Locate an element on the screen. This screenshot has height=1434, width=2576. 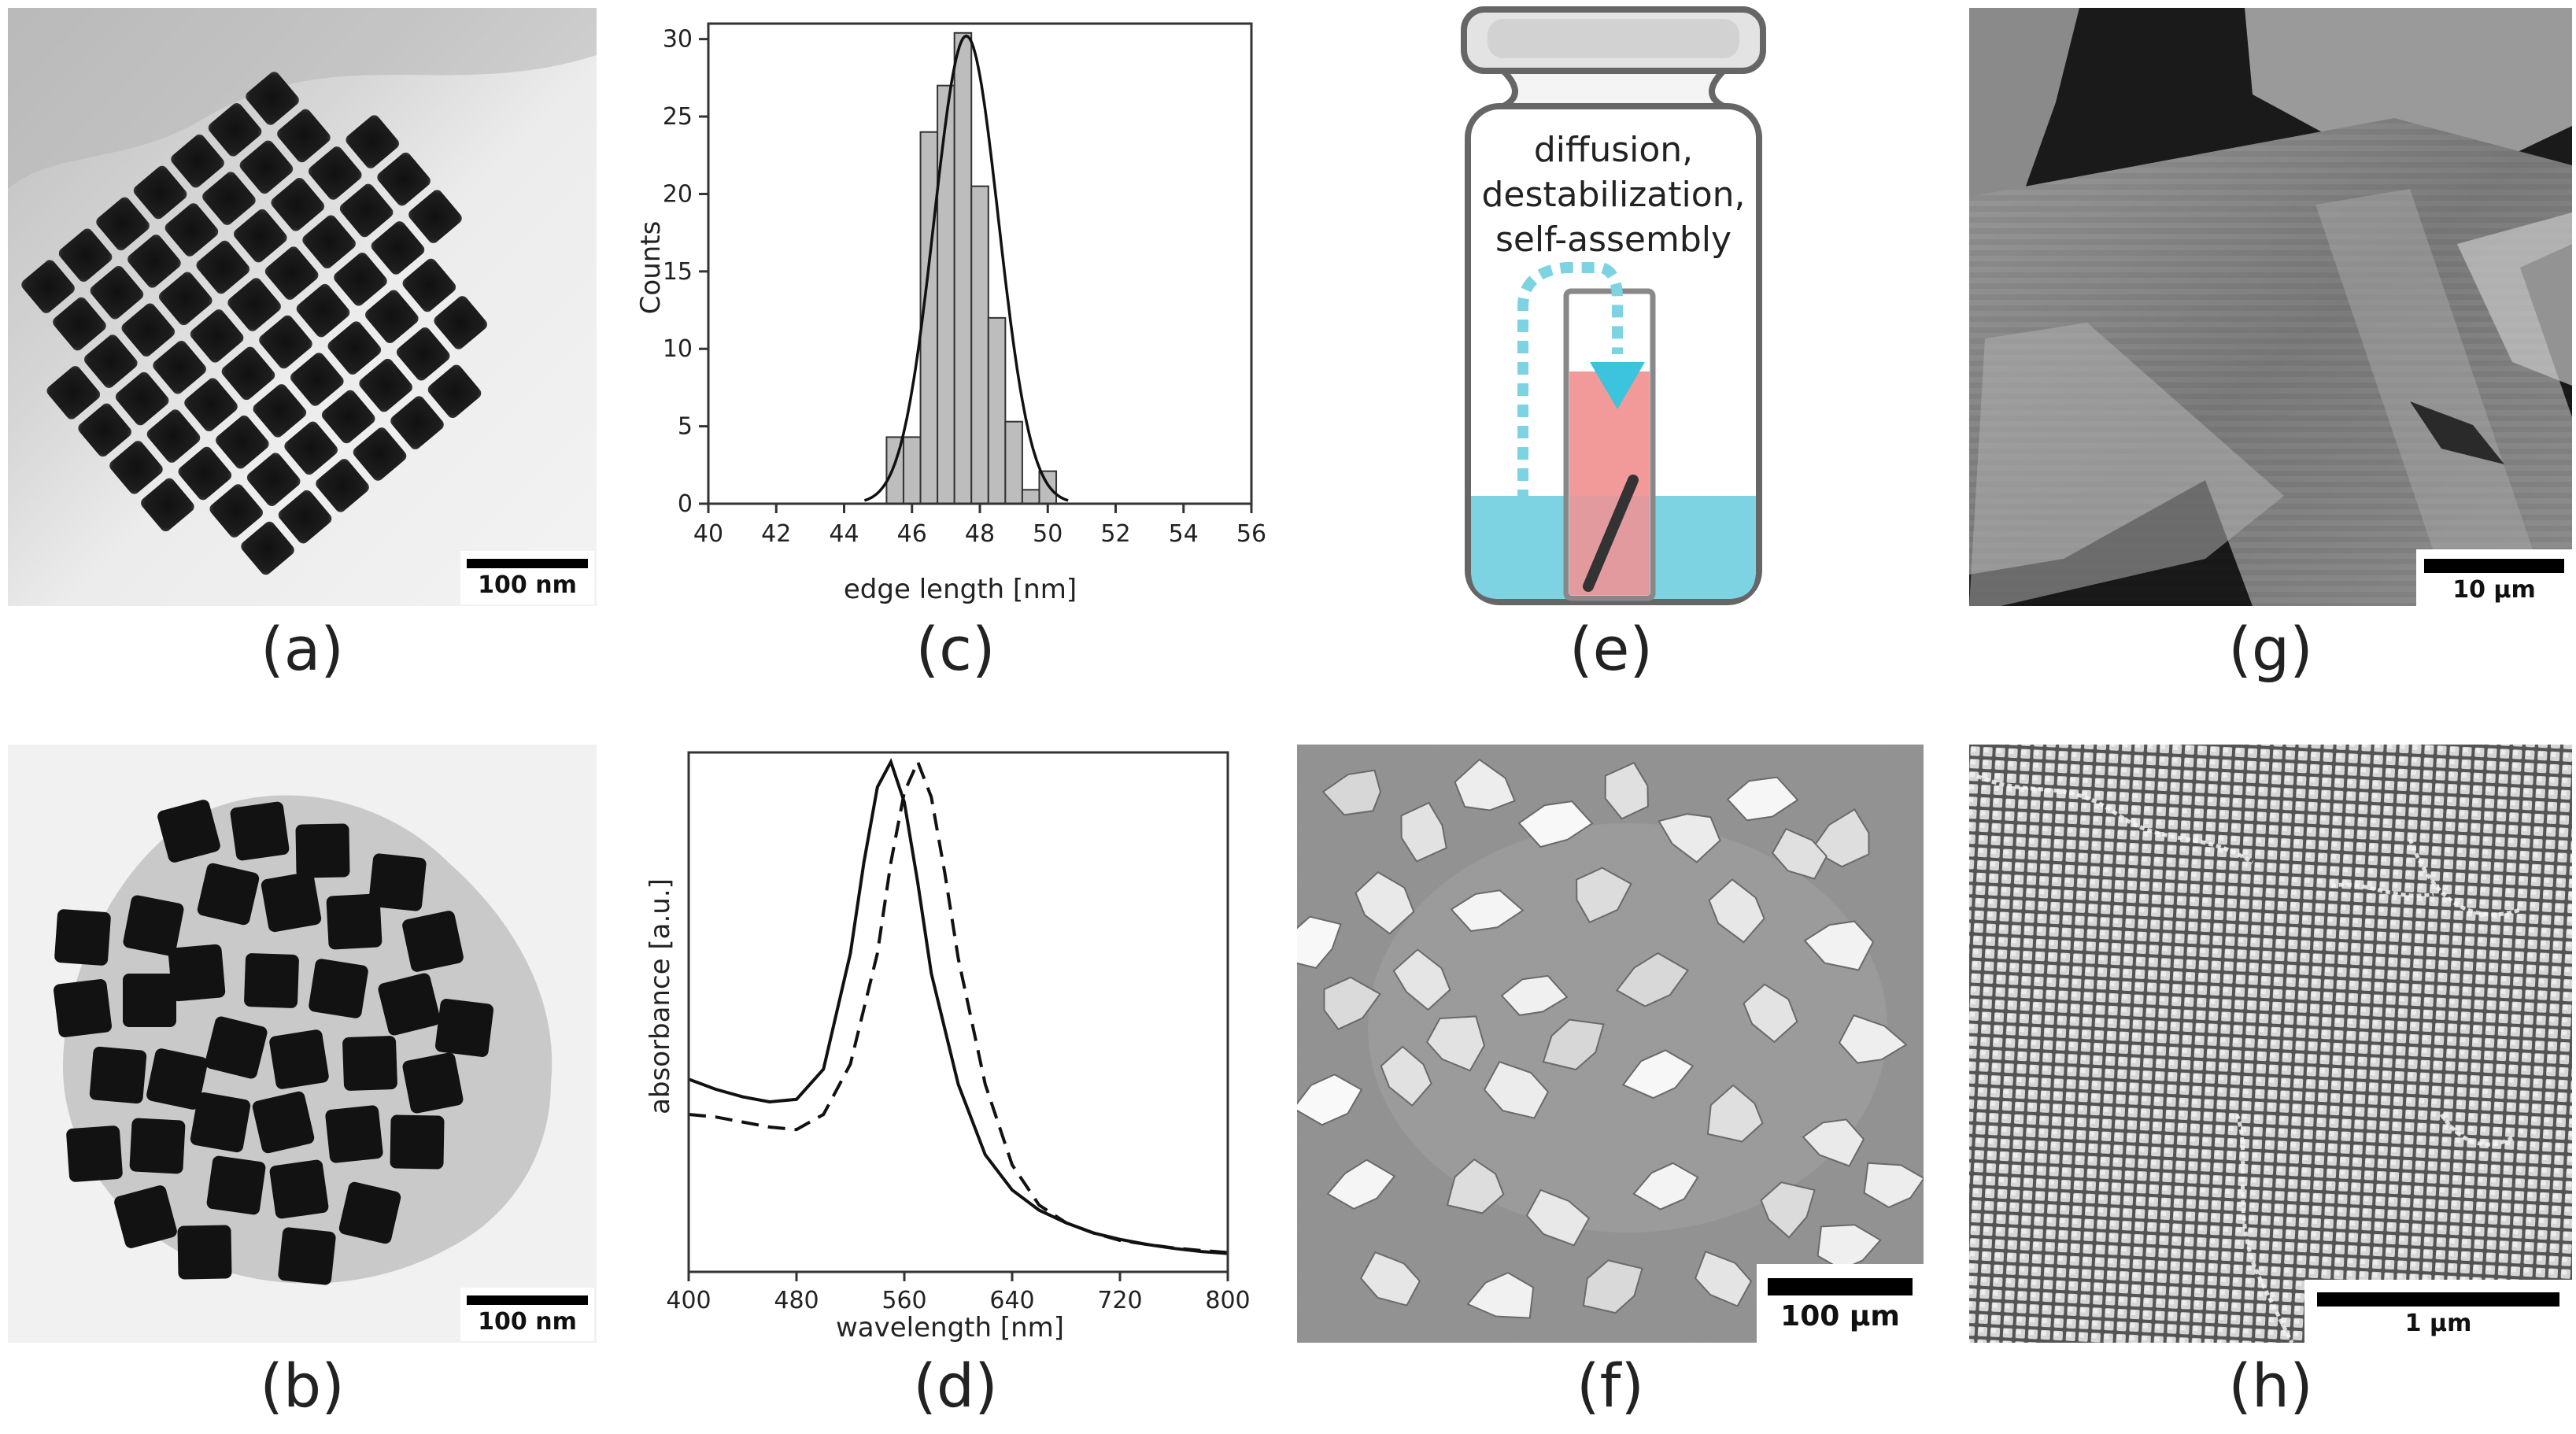
panel-b-tem-image: 100 nm is located at coordinates (302, 1044).